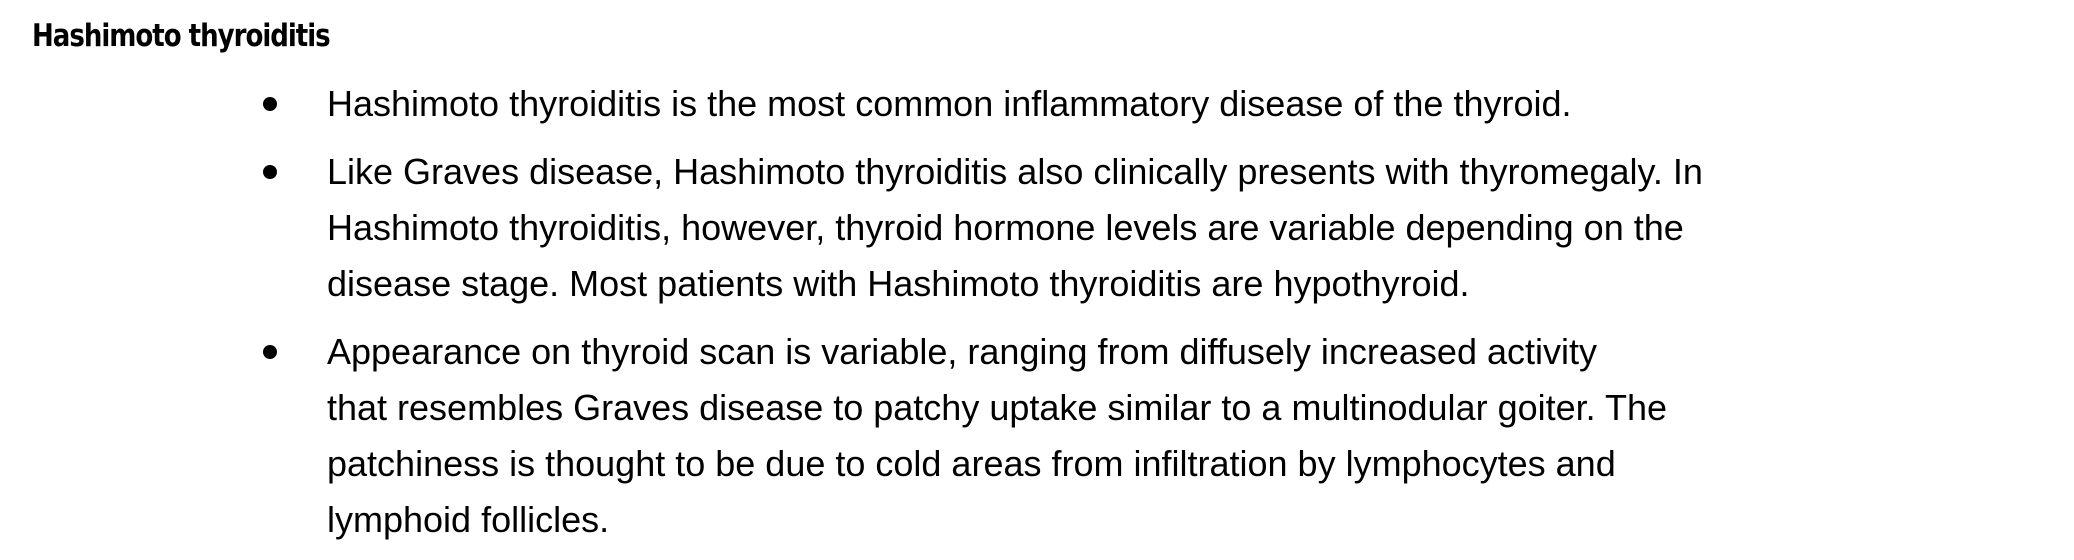 This screenshot has width=2074, height=560. What do you see at coordinates (468, 519) in the screenshot?
I see `text-line: lymphoid follicles.` at bounding box center [468, 519].